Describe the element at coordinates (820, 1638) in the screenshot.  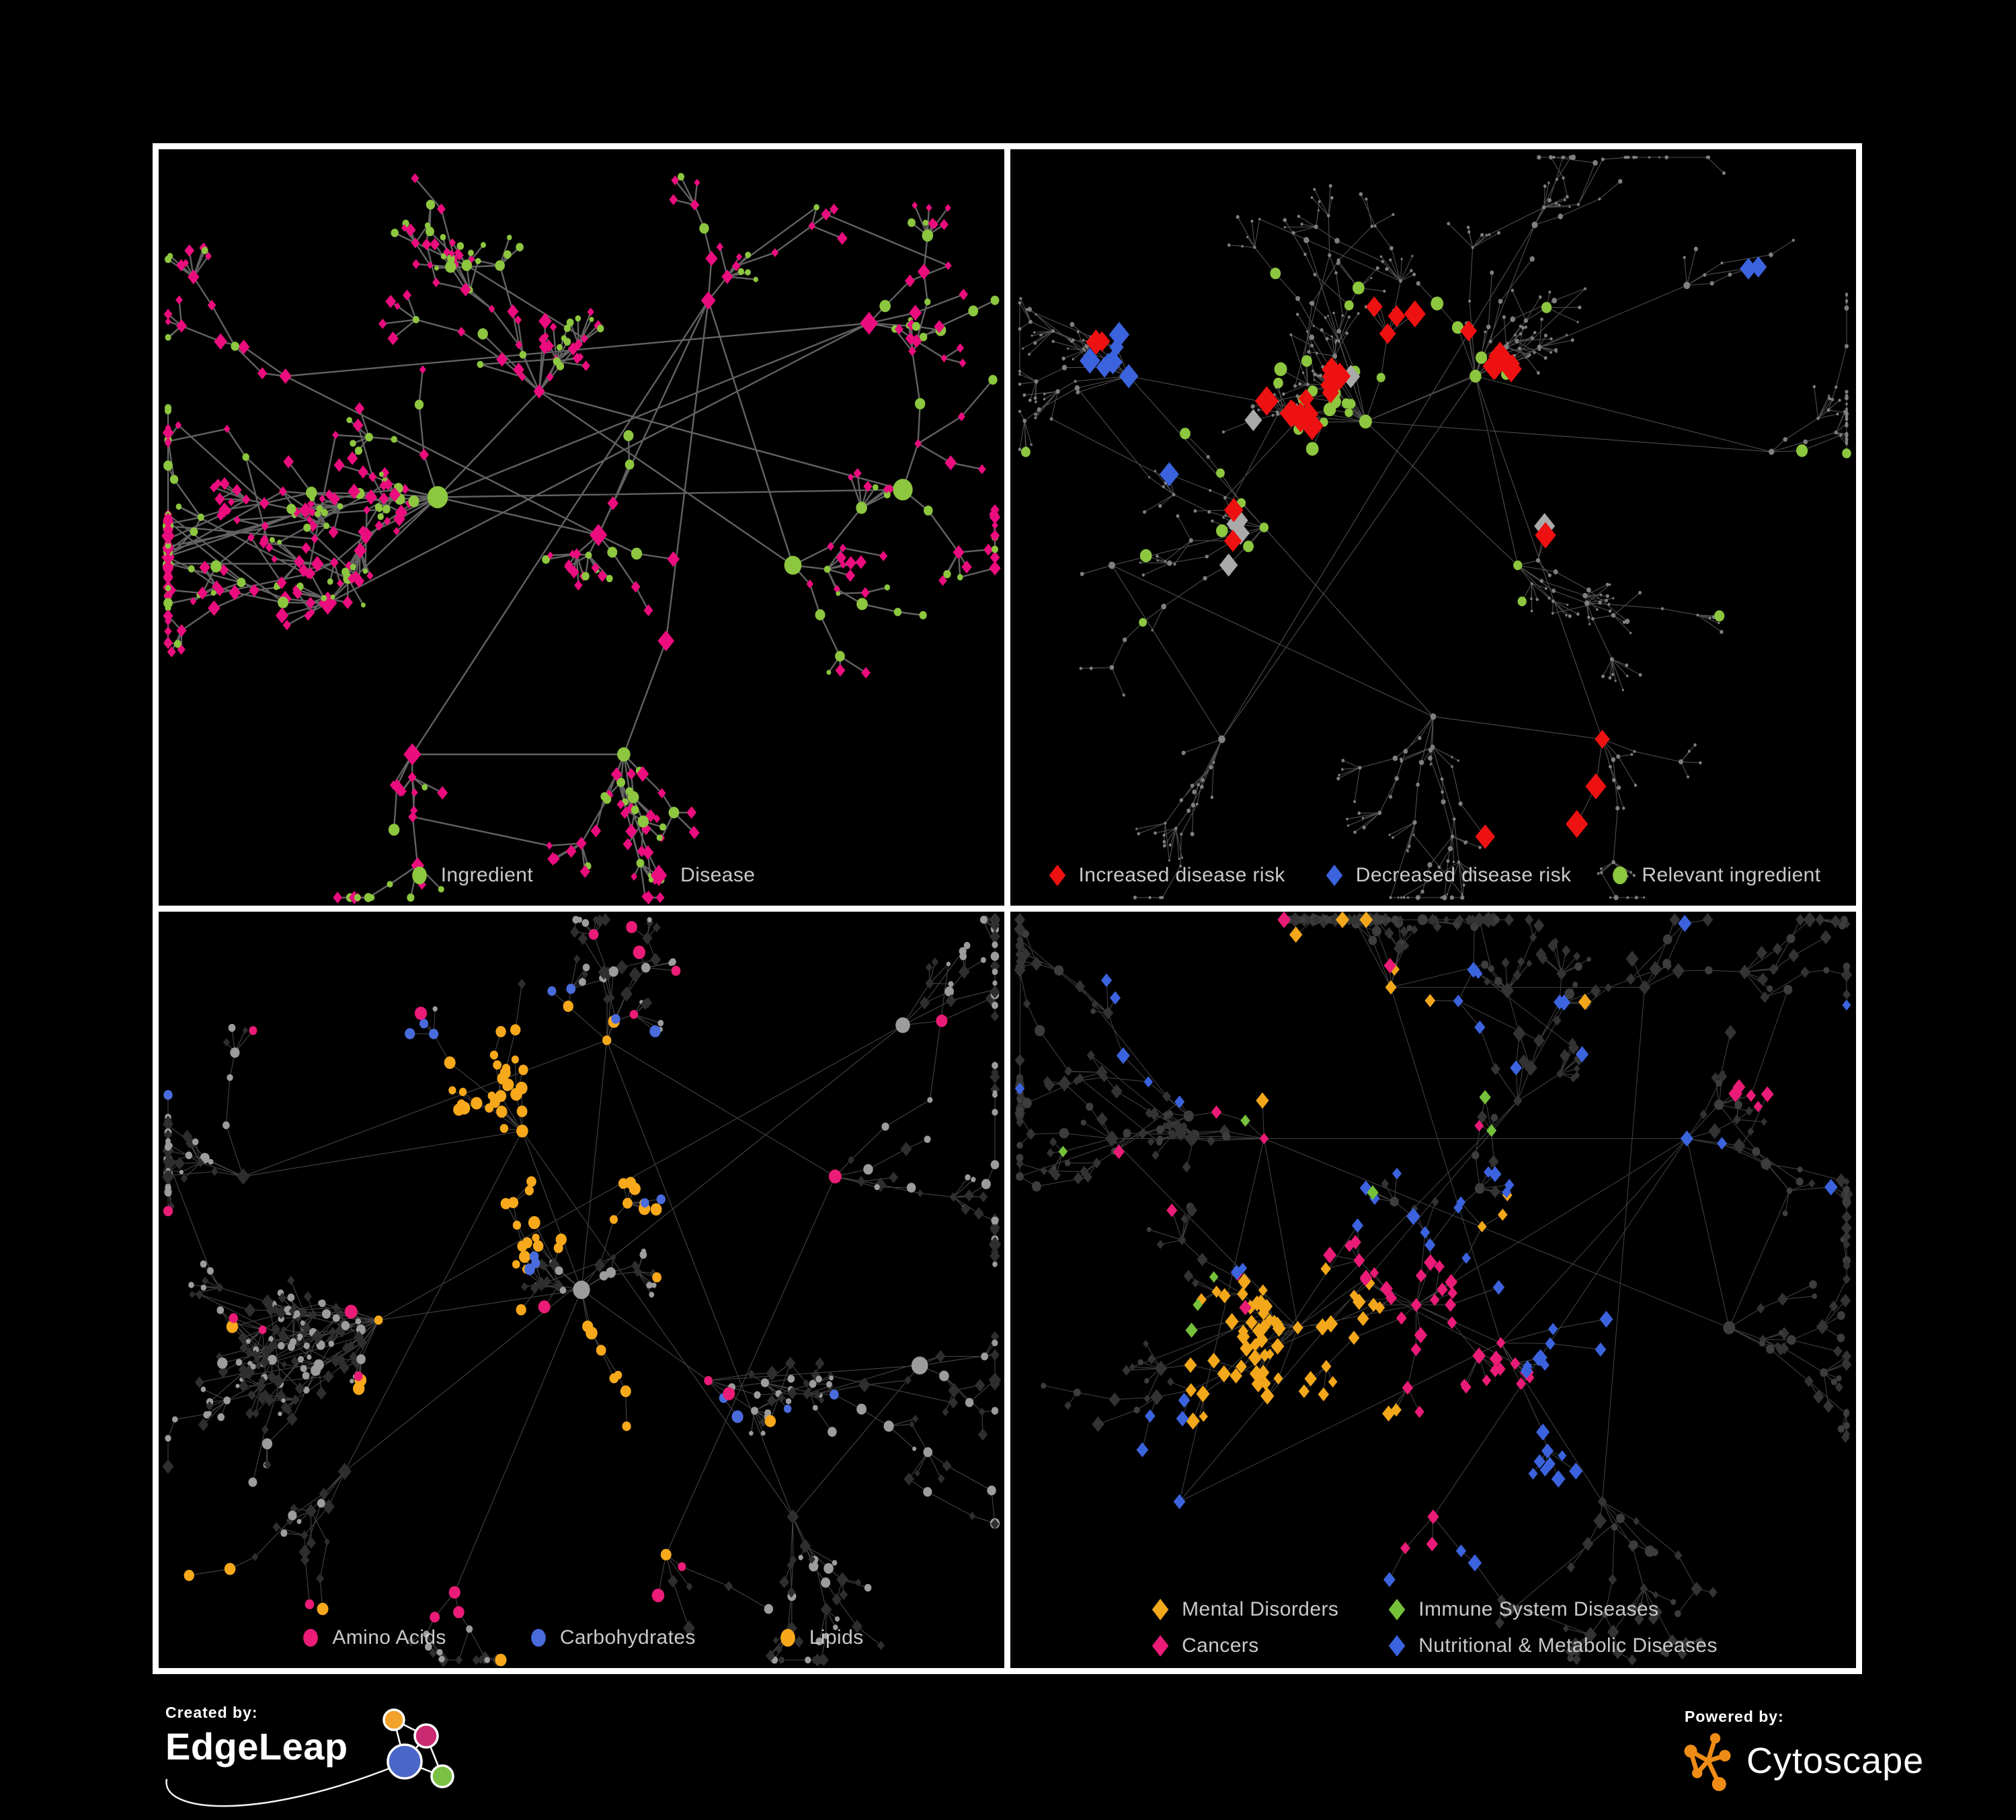
I see `legend-item-lipids: Lipids` at that location.